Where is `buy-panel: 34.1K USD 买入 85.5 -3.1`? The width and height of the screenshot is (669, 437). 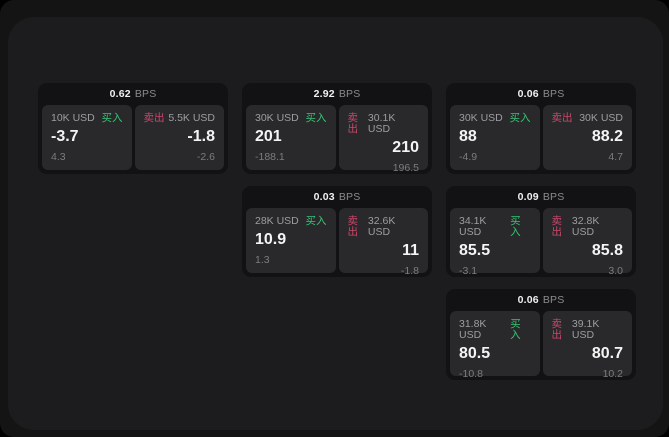 buy-panel: 34.1K USD 买入 85.5 -3.1 is located at coordinates (495, 242).